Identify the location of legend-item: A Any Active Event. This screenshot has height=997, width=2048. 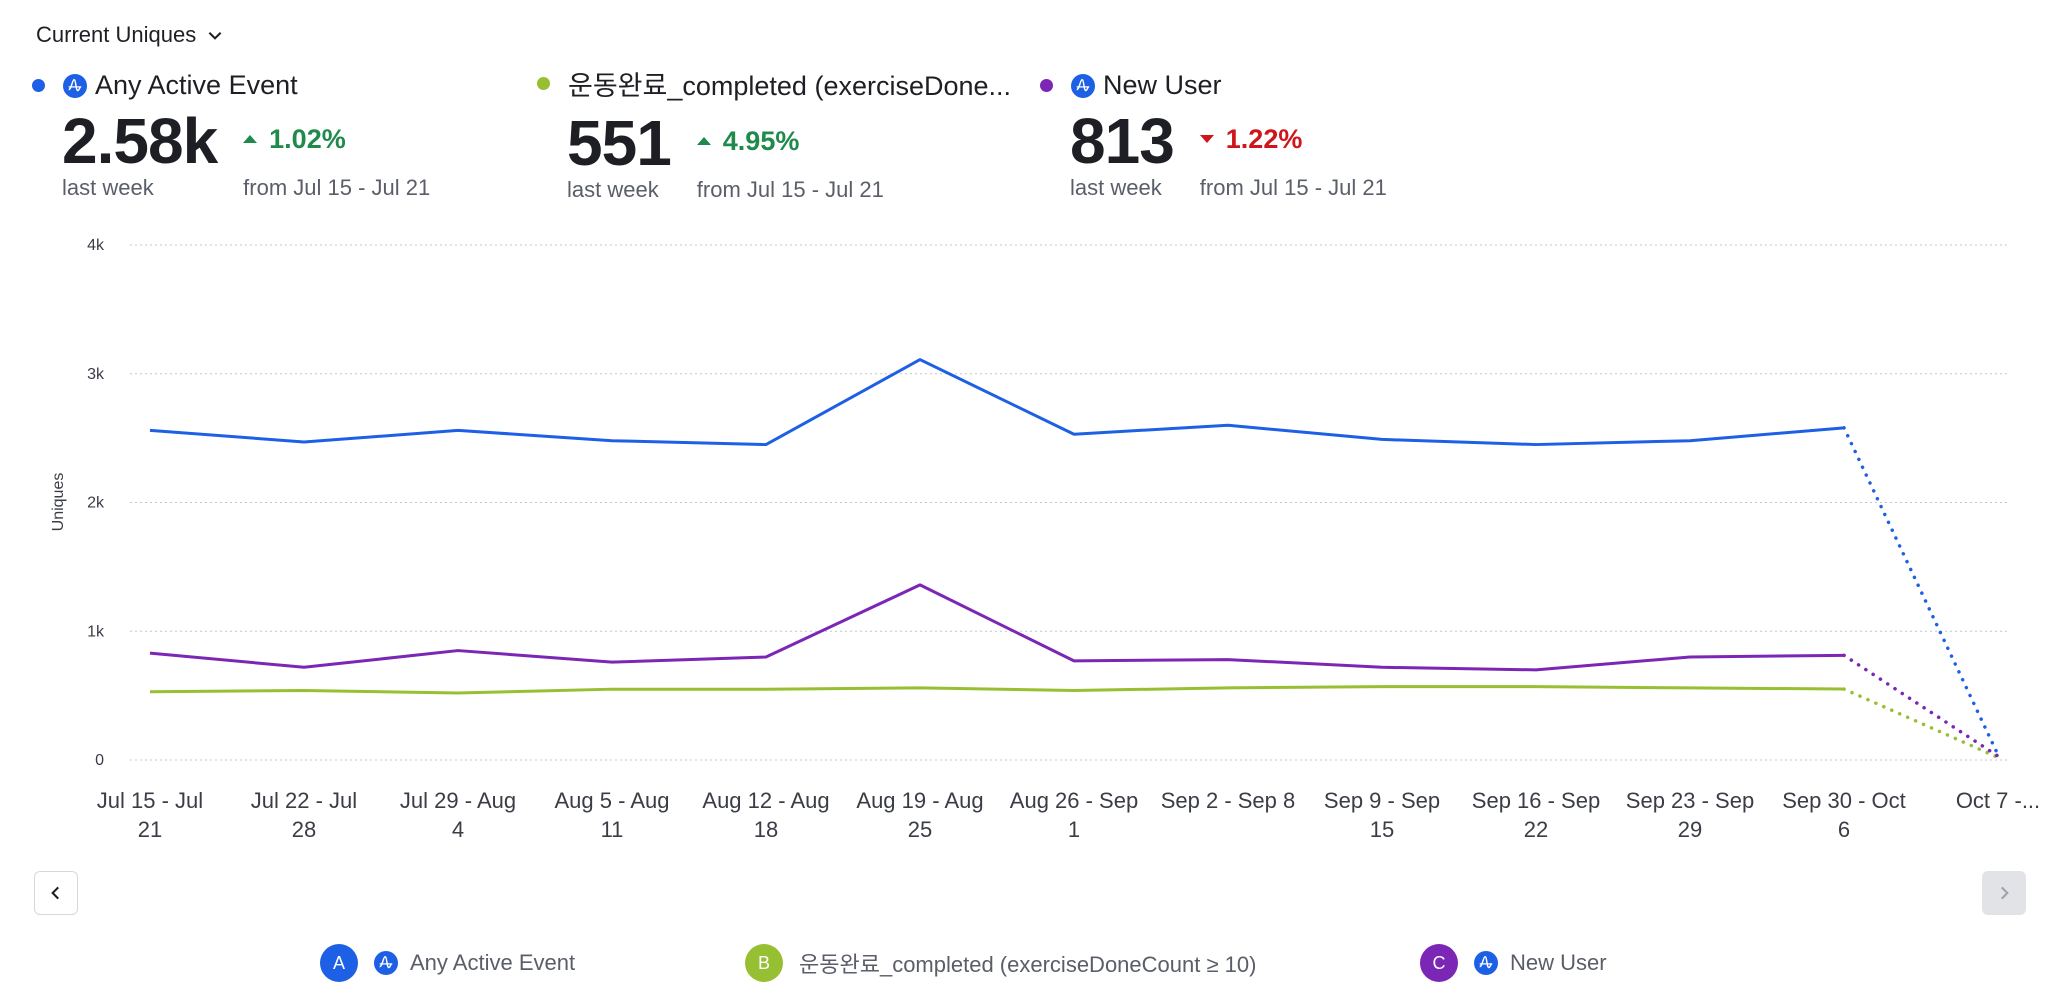
(447, 963).